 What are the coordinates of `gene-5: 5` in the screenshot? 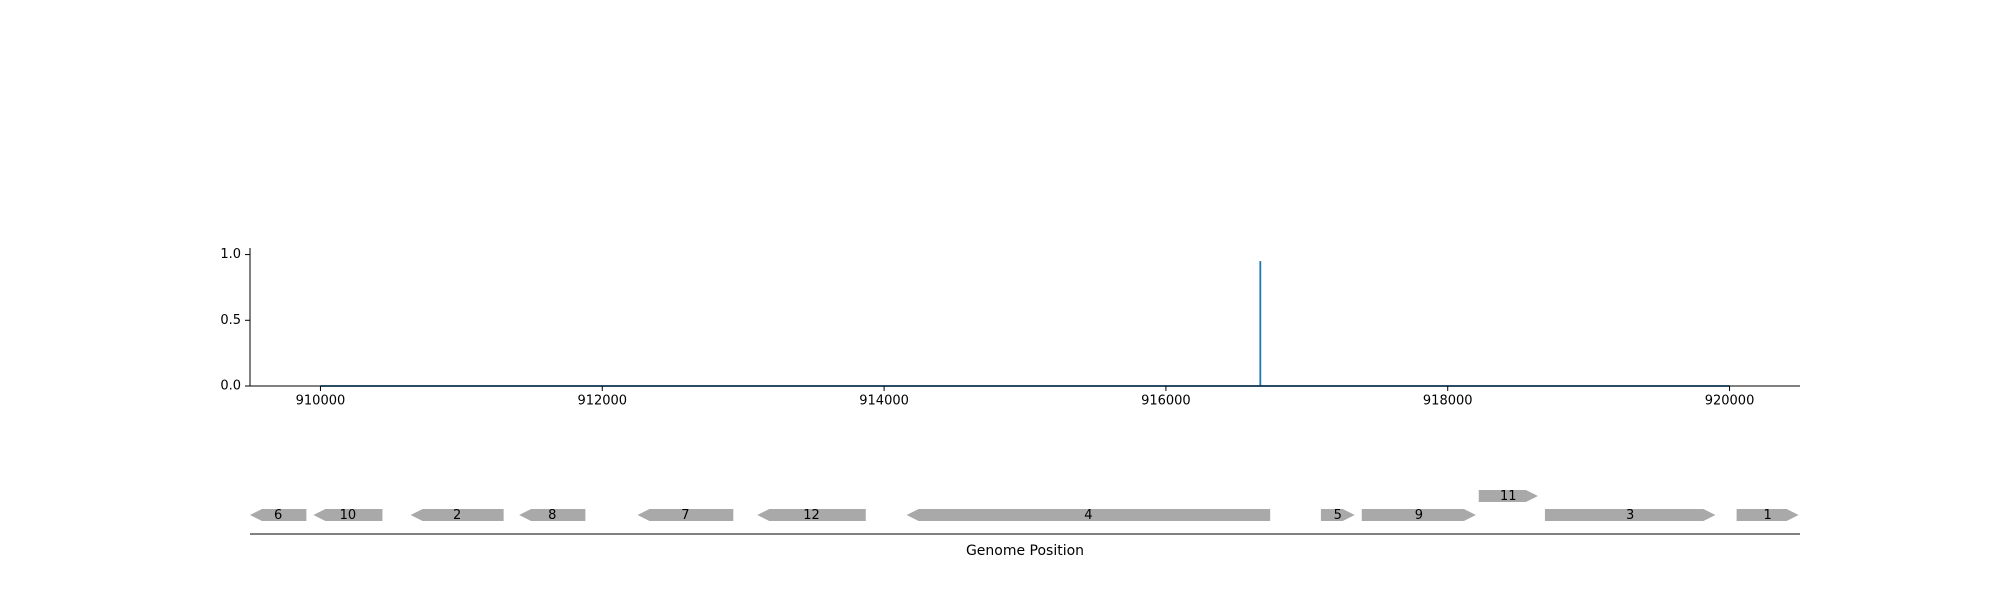 It's located at (1337, 515).